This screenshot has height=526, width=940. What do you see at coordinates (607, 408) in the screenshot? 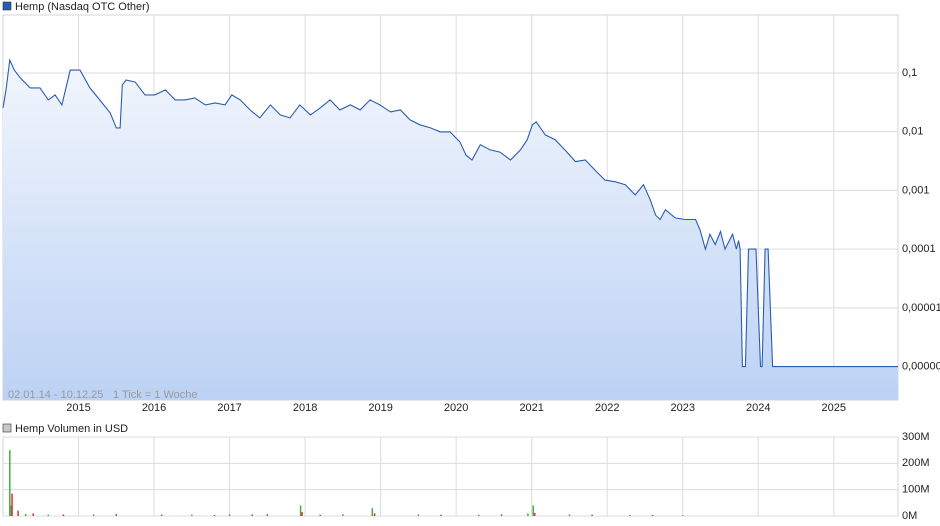
I see `x-tick-label: 2022` at bounding box center [607, 408].